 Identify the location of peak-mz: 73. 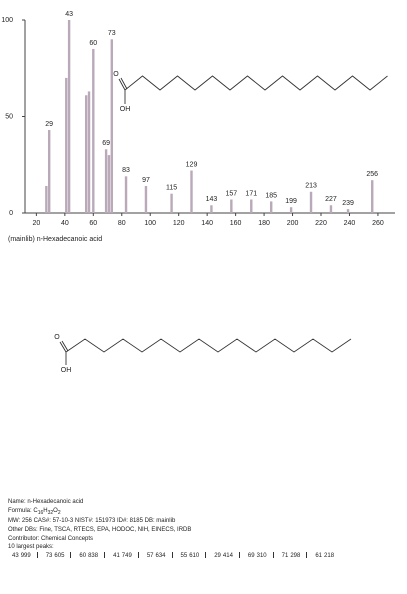
(49, 555).